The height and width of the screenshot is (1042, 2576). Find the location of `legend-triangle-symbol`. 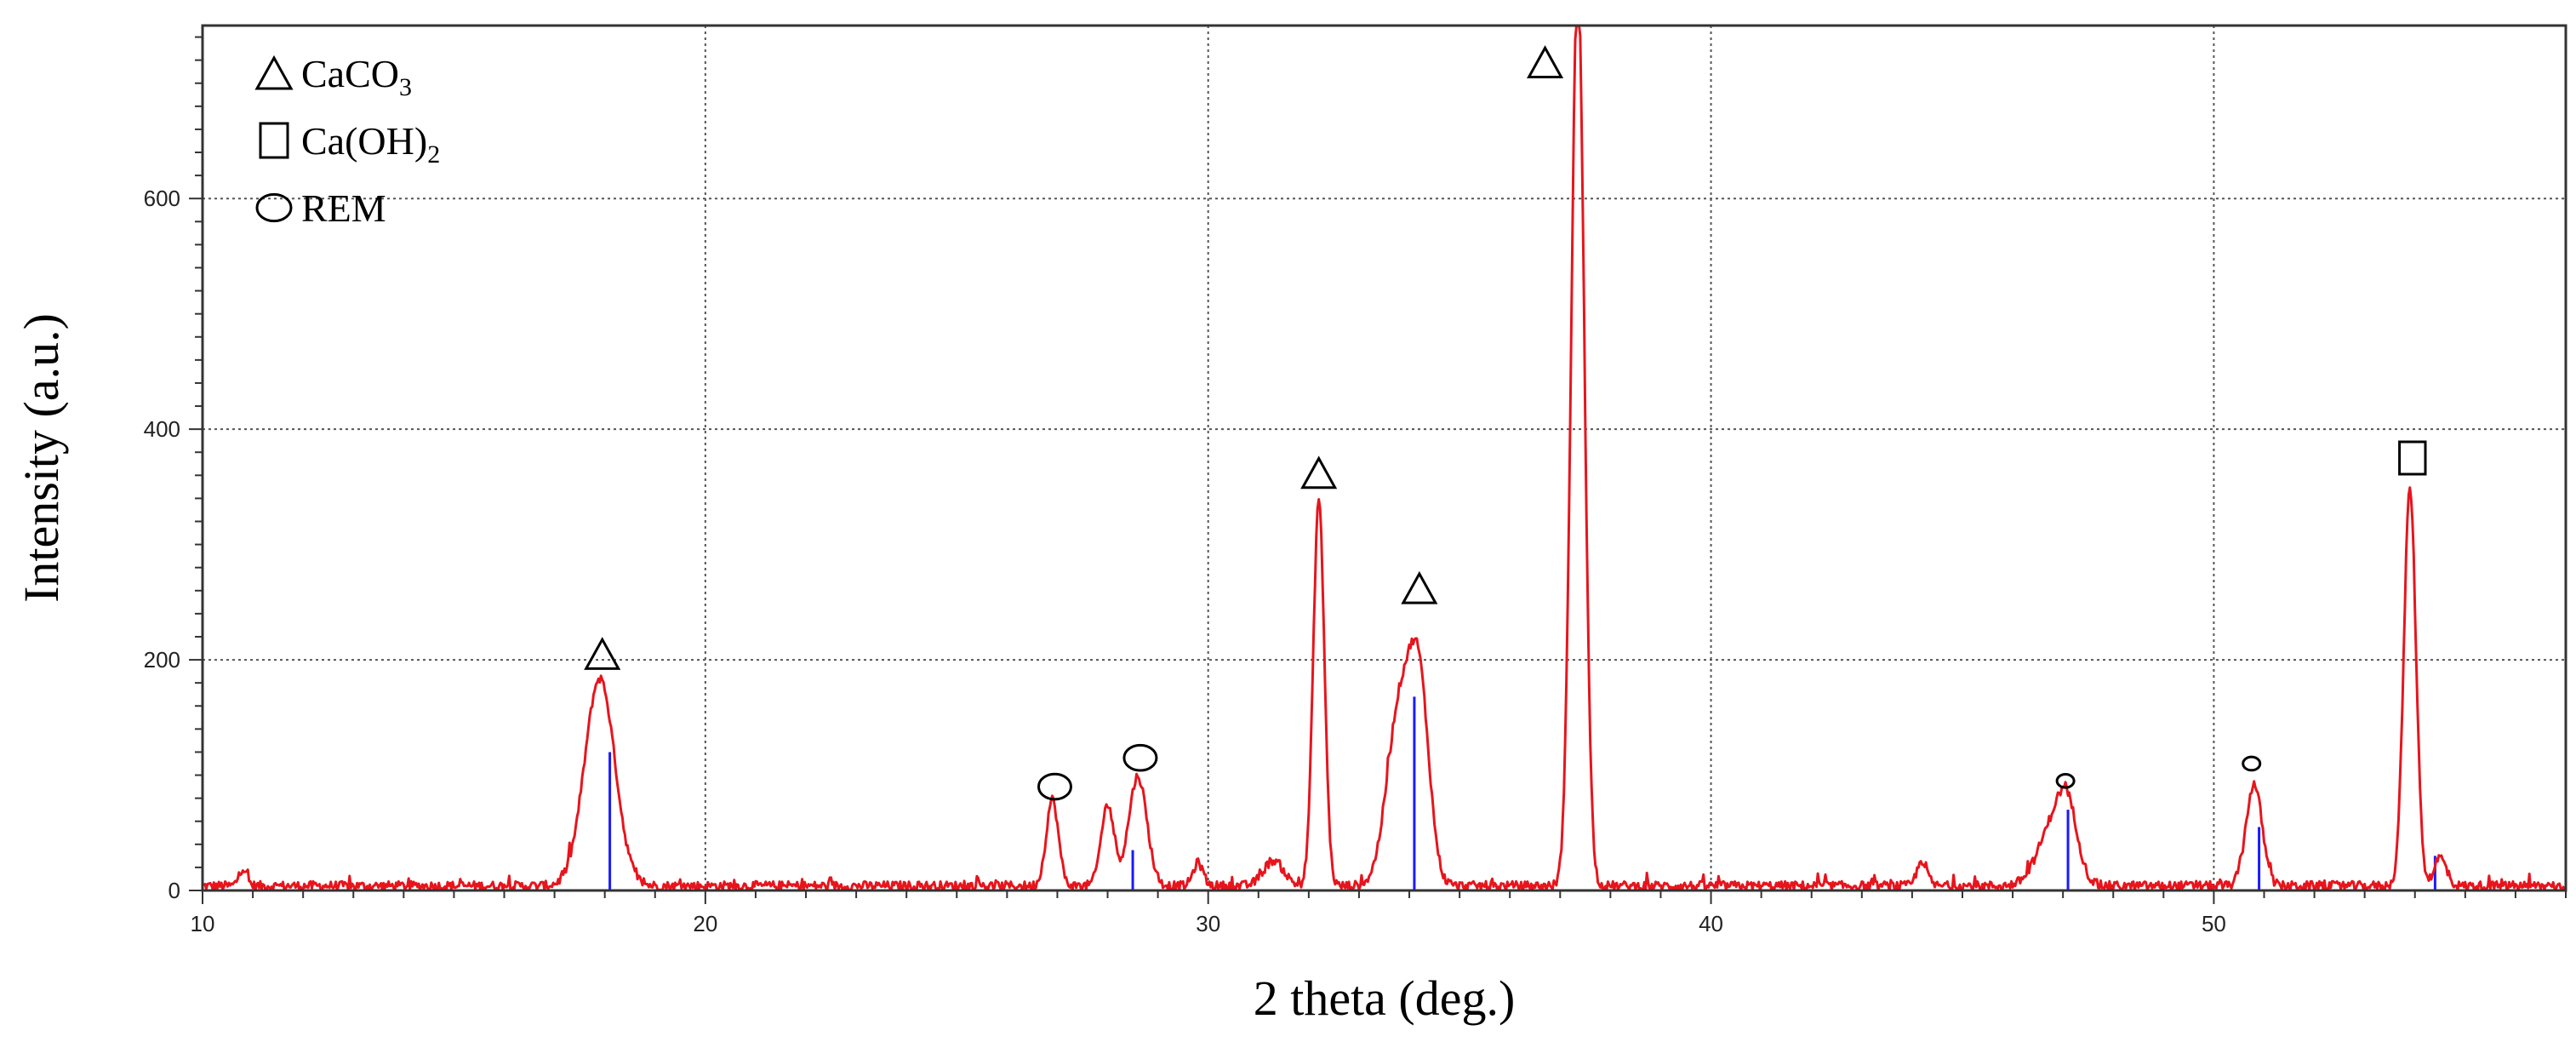

legend-triangle-symbol is located at coordinates (274, 72).